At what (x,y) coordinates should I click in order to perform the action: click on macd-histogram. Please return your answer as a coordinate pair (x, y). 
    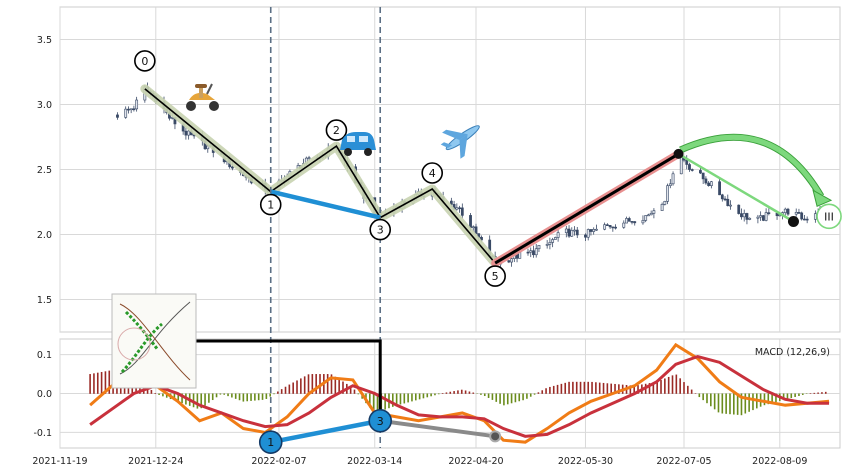
    Looking at the image, I should click on (458, 393).